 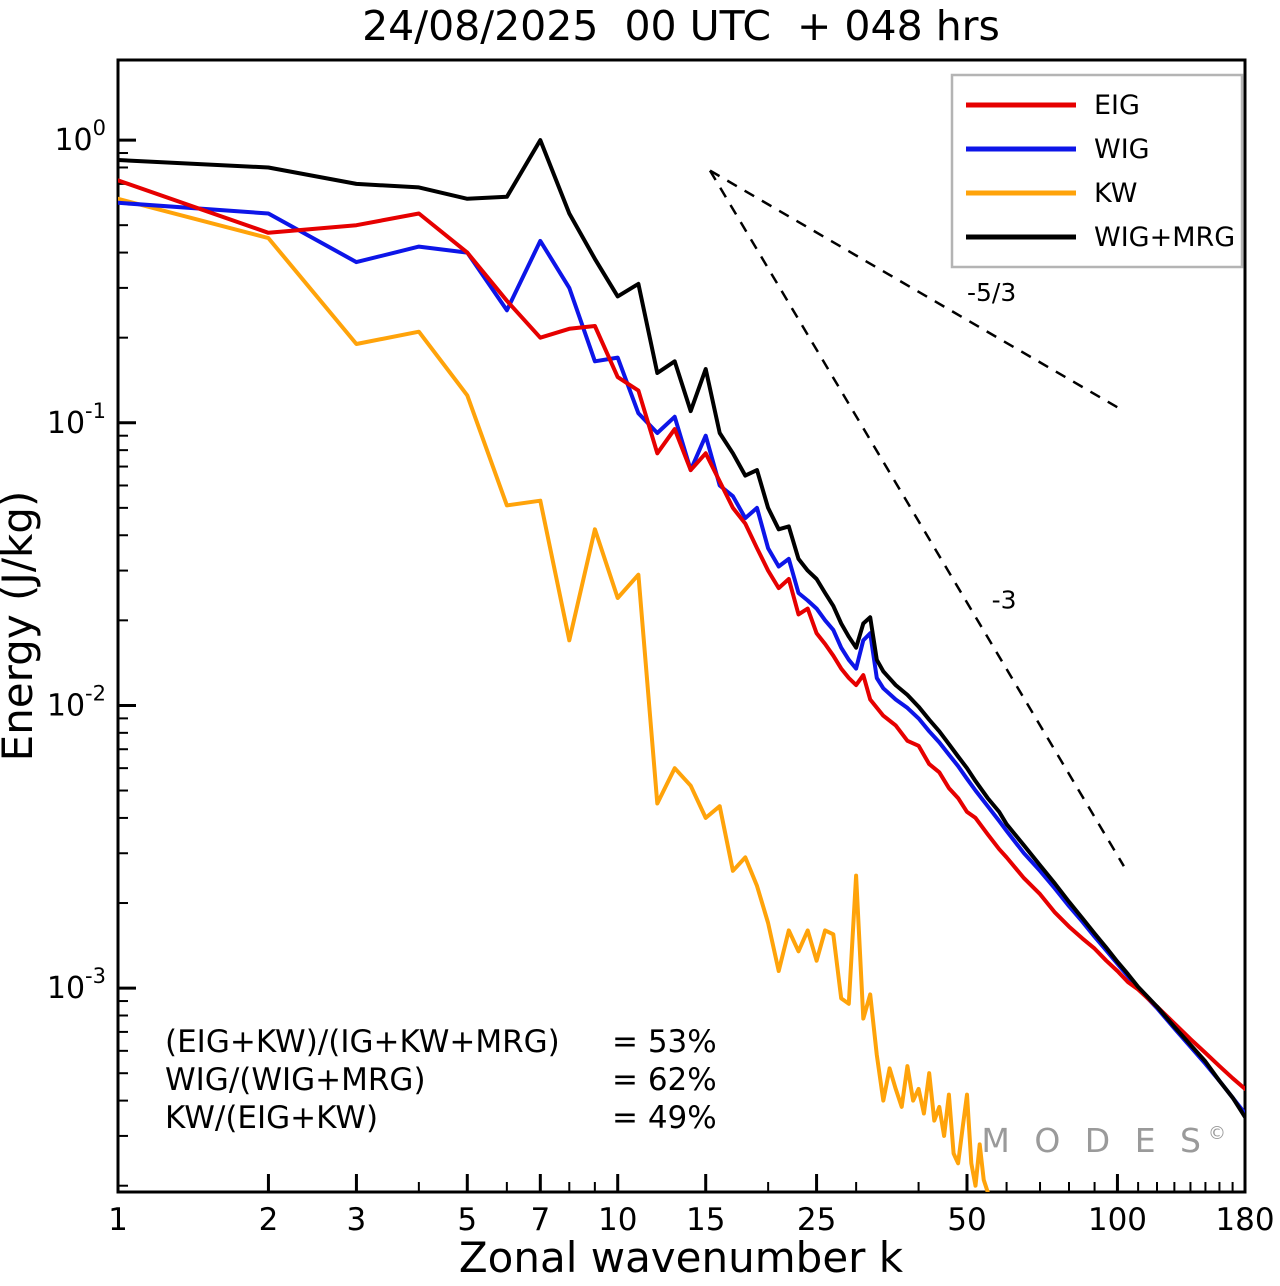 What do you see at coordinates (76, 985) in the screenshot?
I see `y-tick-label: 10⁻³` at bounding box center [76, 985].